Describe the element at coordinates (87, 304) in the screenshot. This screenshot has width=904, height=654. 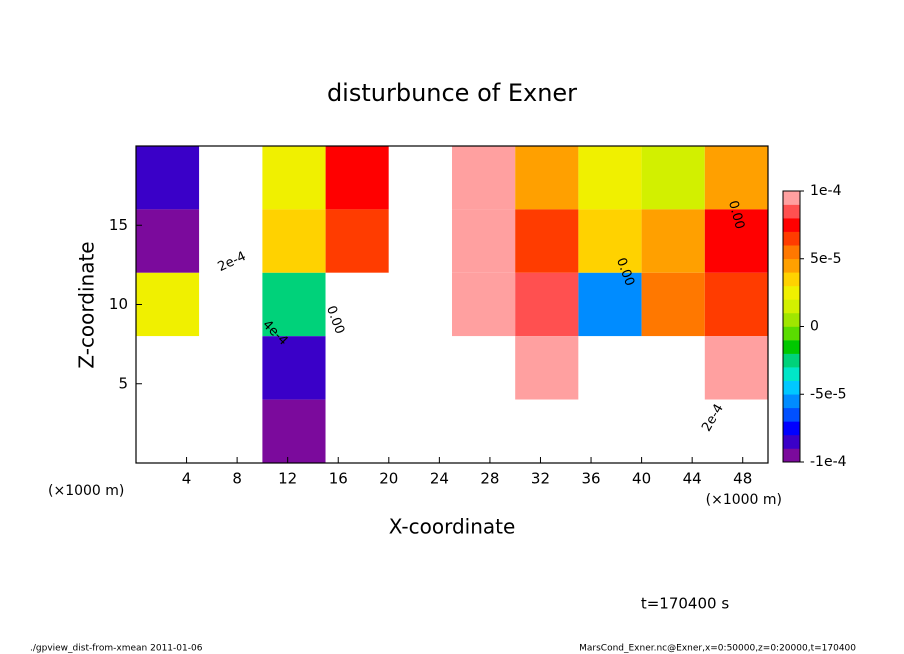
I see `y-axis-label: Z-coordinate` at that location.